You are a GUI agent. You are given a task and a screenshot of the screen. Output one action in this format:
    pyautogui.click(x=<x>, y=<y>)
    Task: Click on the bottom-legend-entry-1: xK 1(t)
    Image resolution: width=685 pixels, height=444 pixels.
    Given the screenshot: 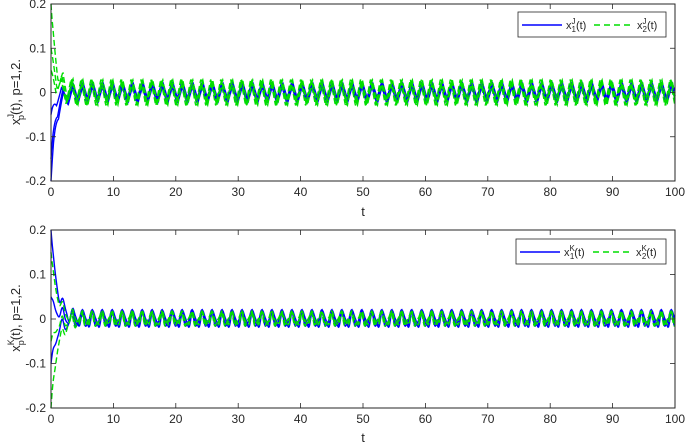 What is the action you would take?
    pyautogui.click(x=574, y=252)
    